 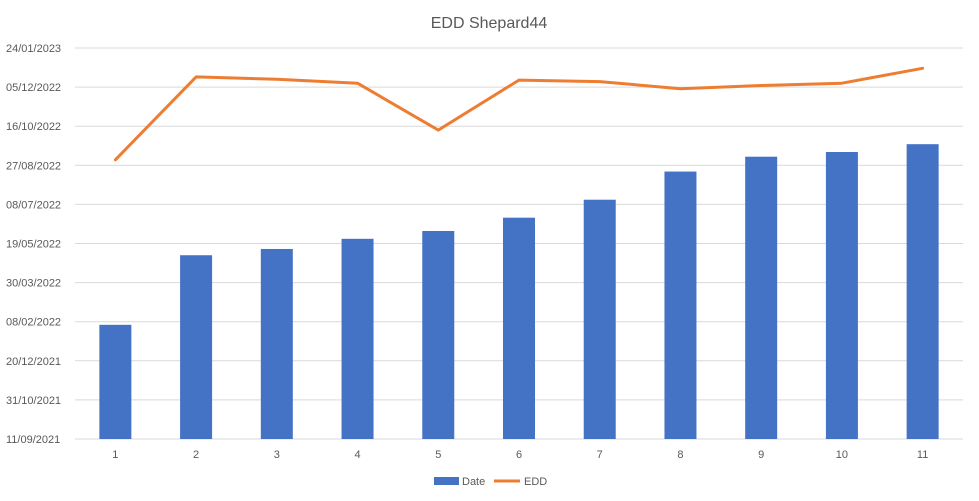 What do you see at coordinates (33, 88) in the screenshot?
I see `y-tick-label: 05/12/2022` at bounding box center [33, 88].